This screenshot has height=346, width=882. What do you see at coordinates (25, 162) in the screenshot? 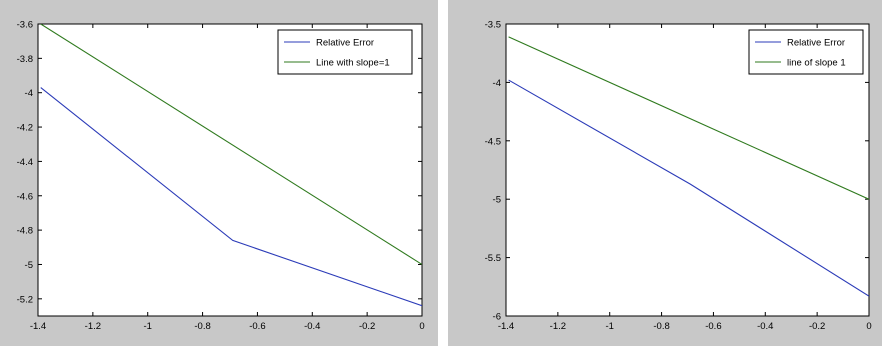
I see `y-tick-label: -4.4` at bounding box center [25, 162].